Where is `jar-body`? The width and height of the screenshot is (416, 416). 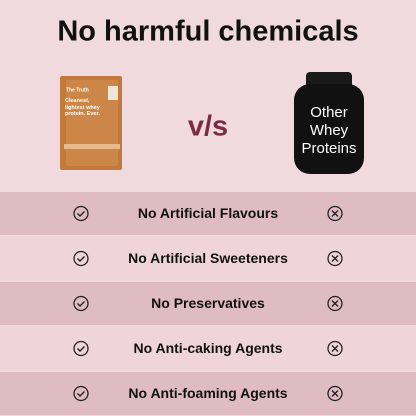 jar-body is located at coordinates (329, 129).